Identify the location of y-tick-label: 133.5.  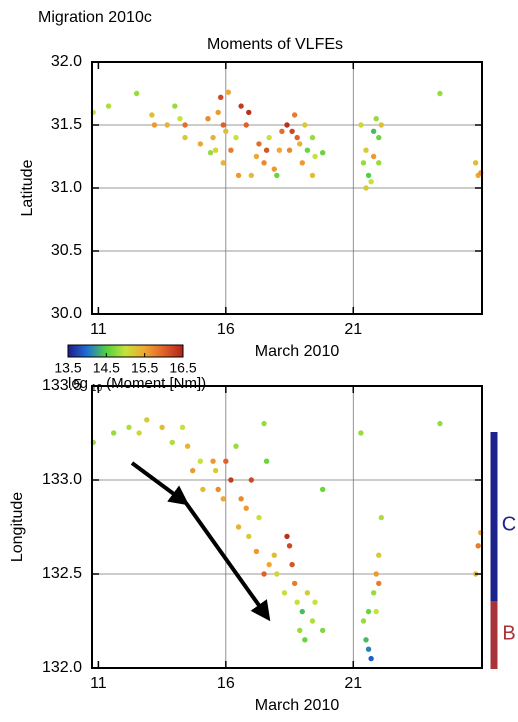
(62, 385).